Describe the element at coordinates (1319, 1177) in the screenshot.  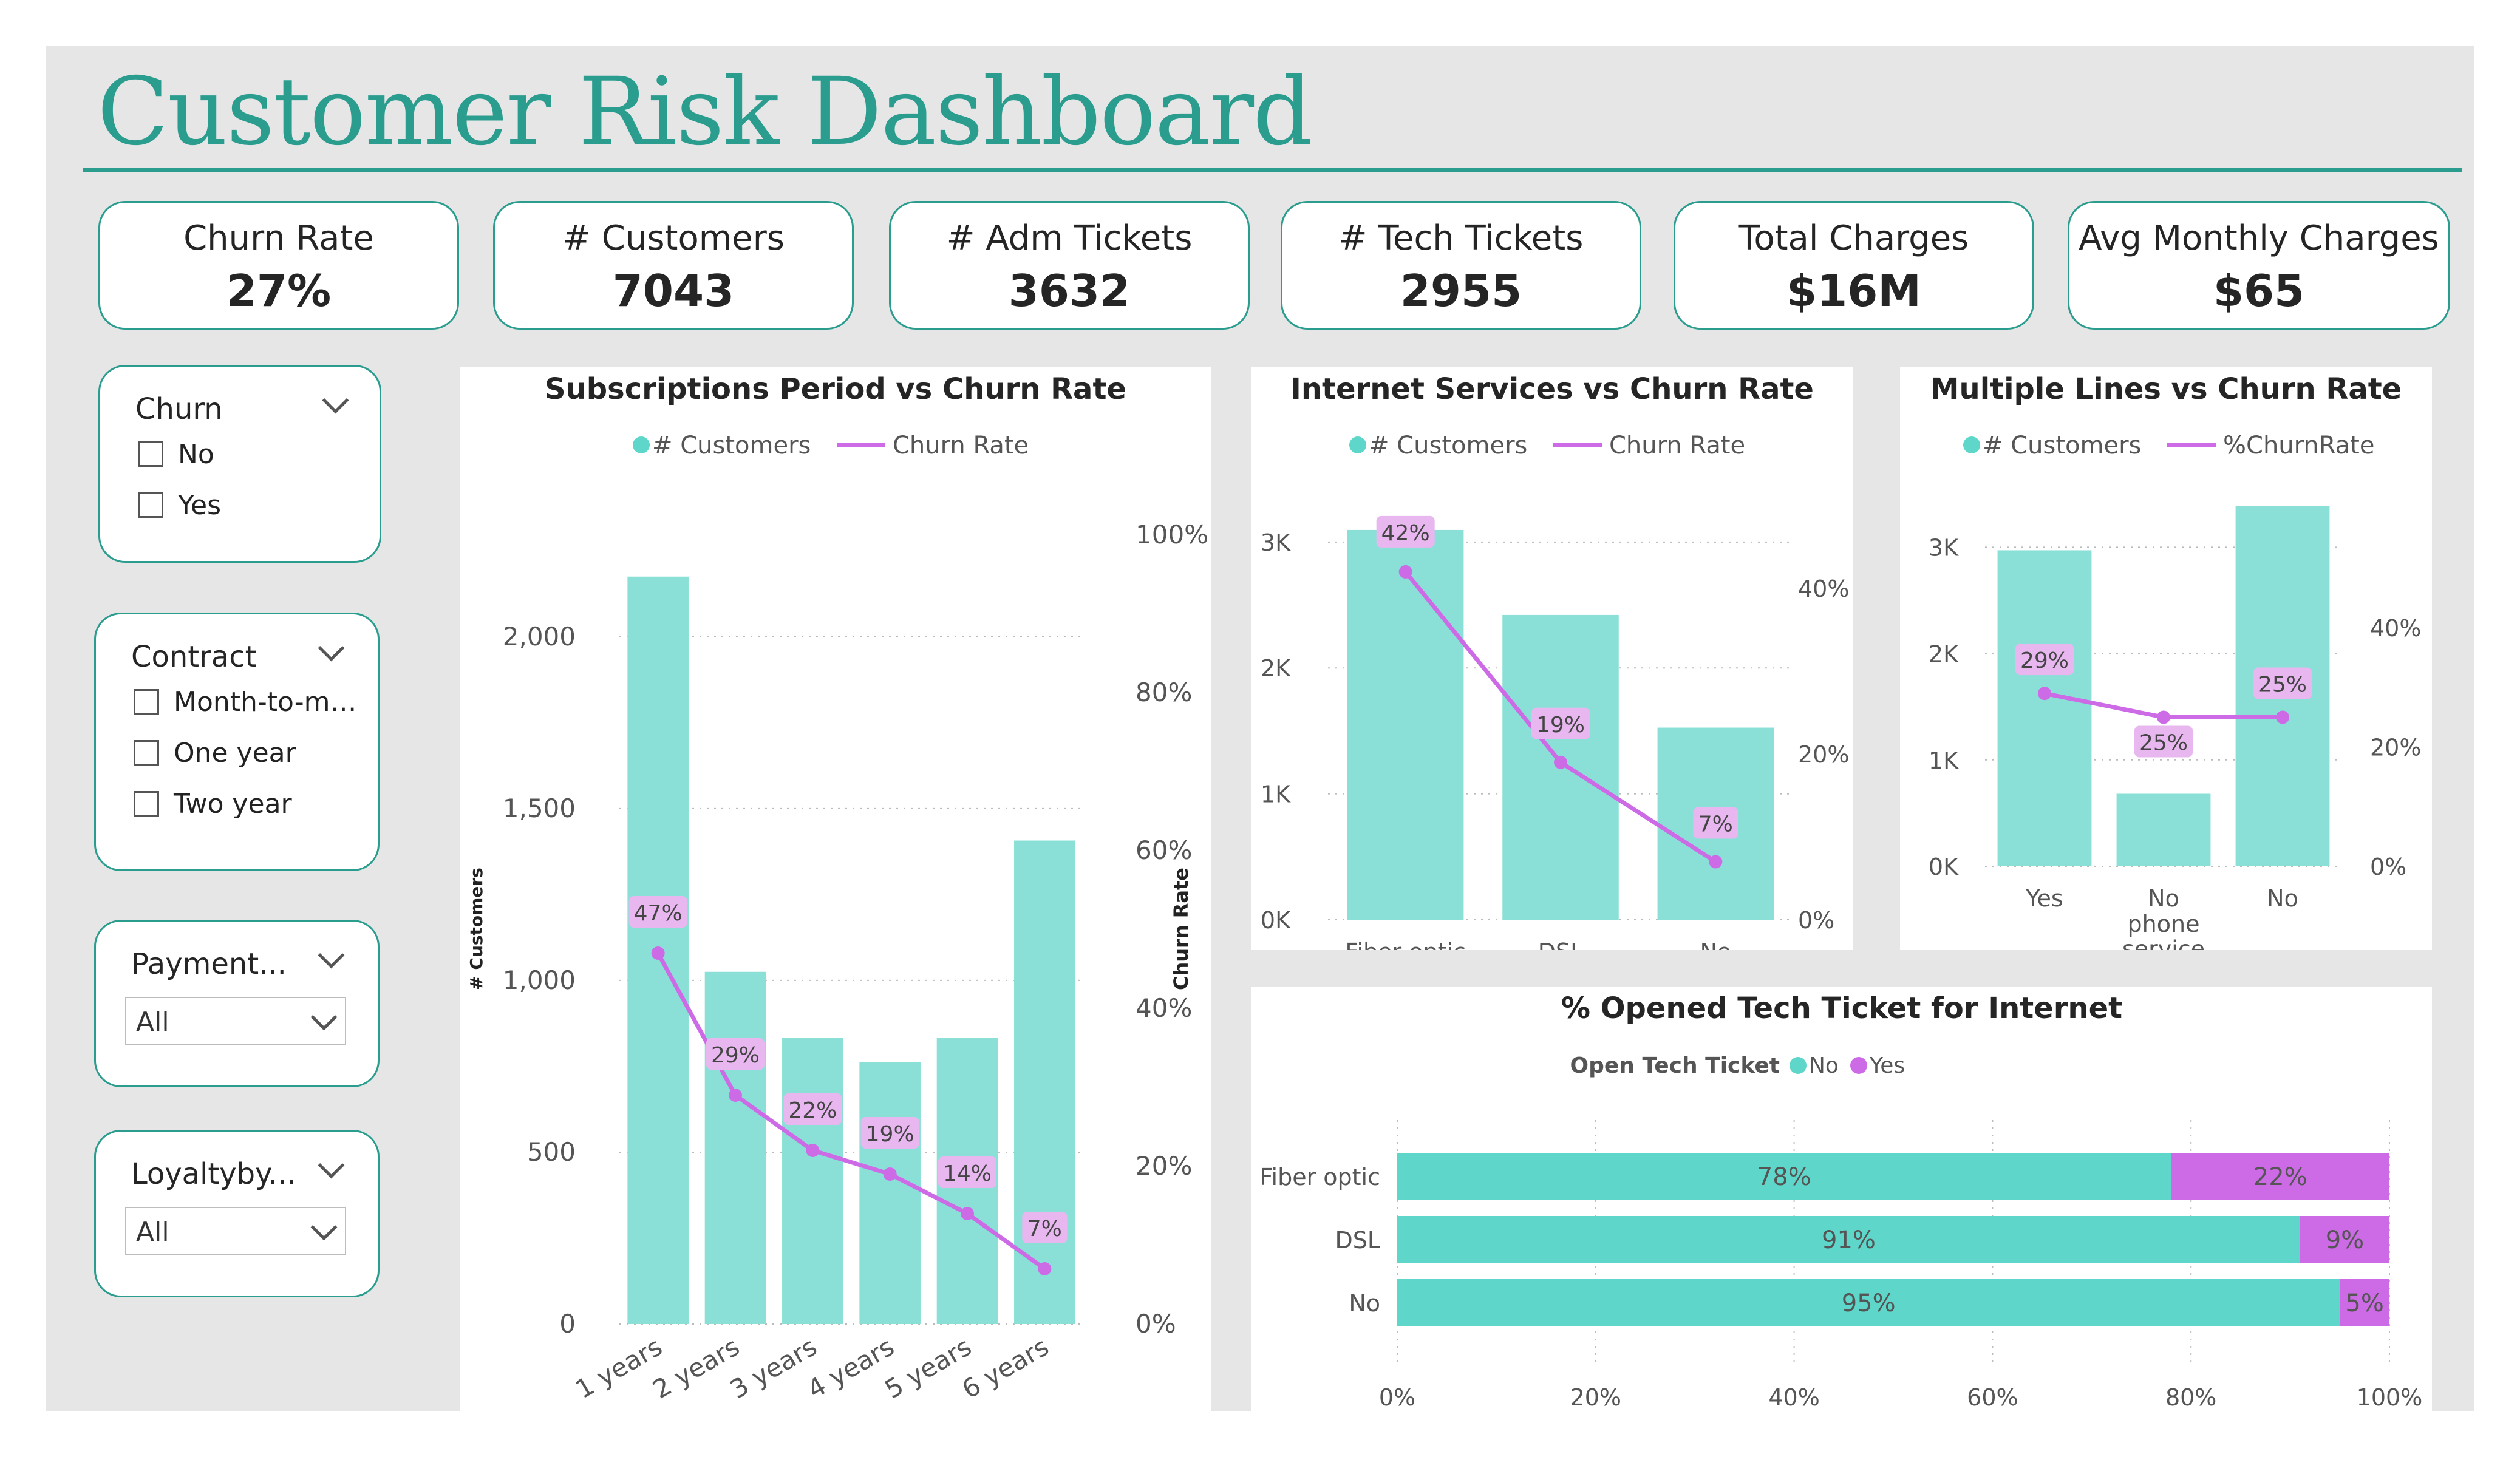
I see `y-tick-label: Fiber optic` at that location.